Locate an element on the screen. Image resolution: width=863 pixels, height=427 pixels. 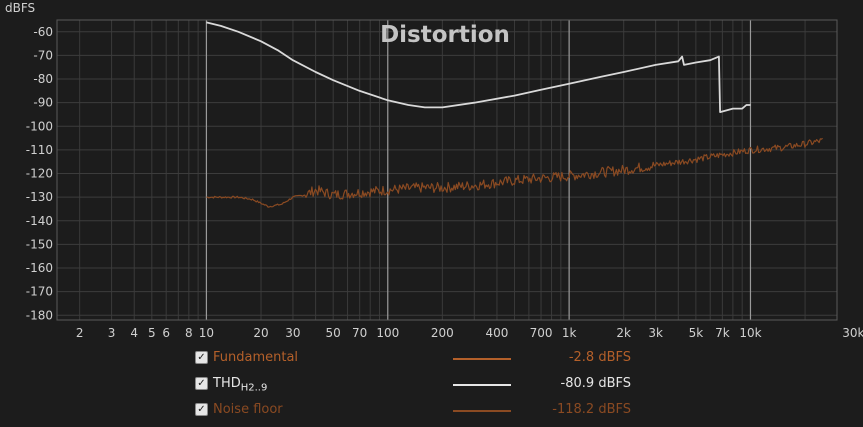
y-axis-label: dBFS is located at coordinates (20, 8).